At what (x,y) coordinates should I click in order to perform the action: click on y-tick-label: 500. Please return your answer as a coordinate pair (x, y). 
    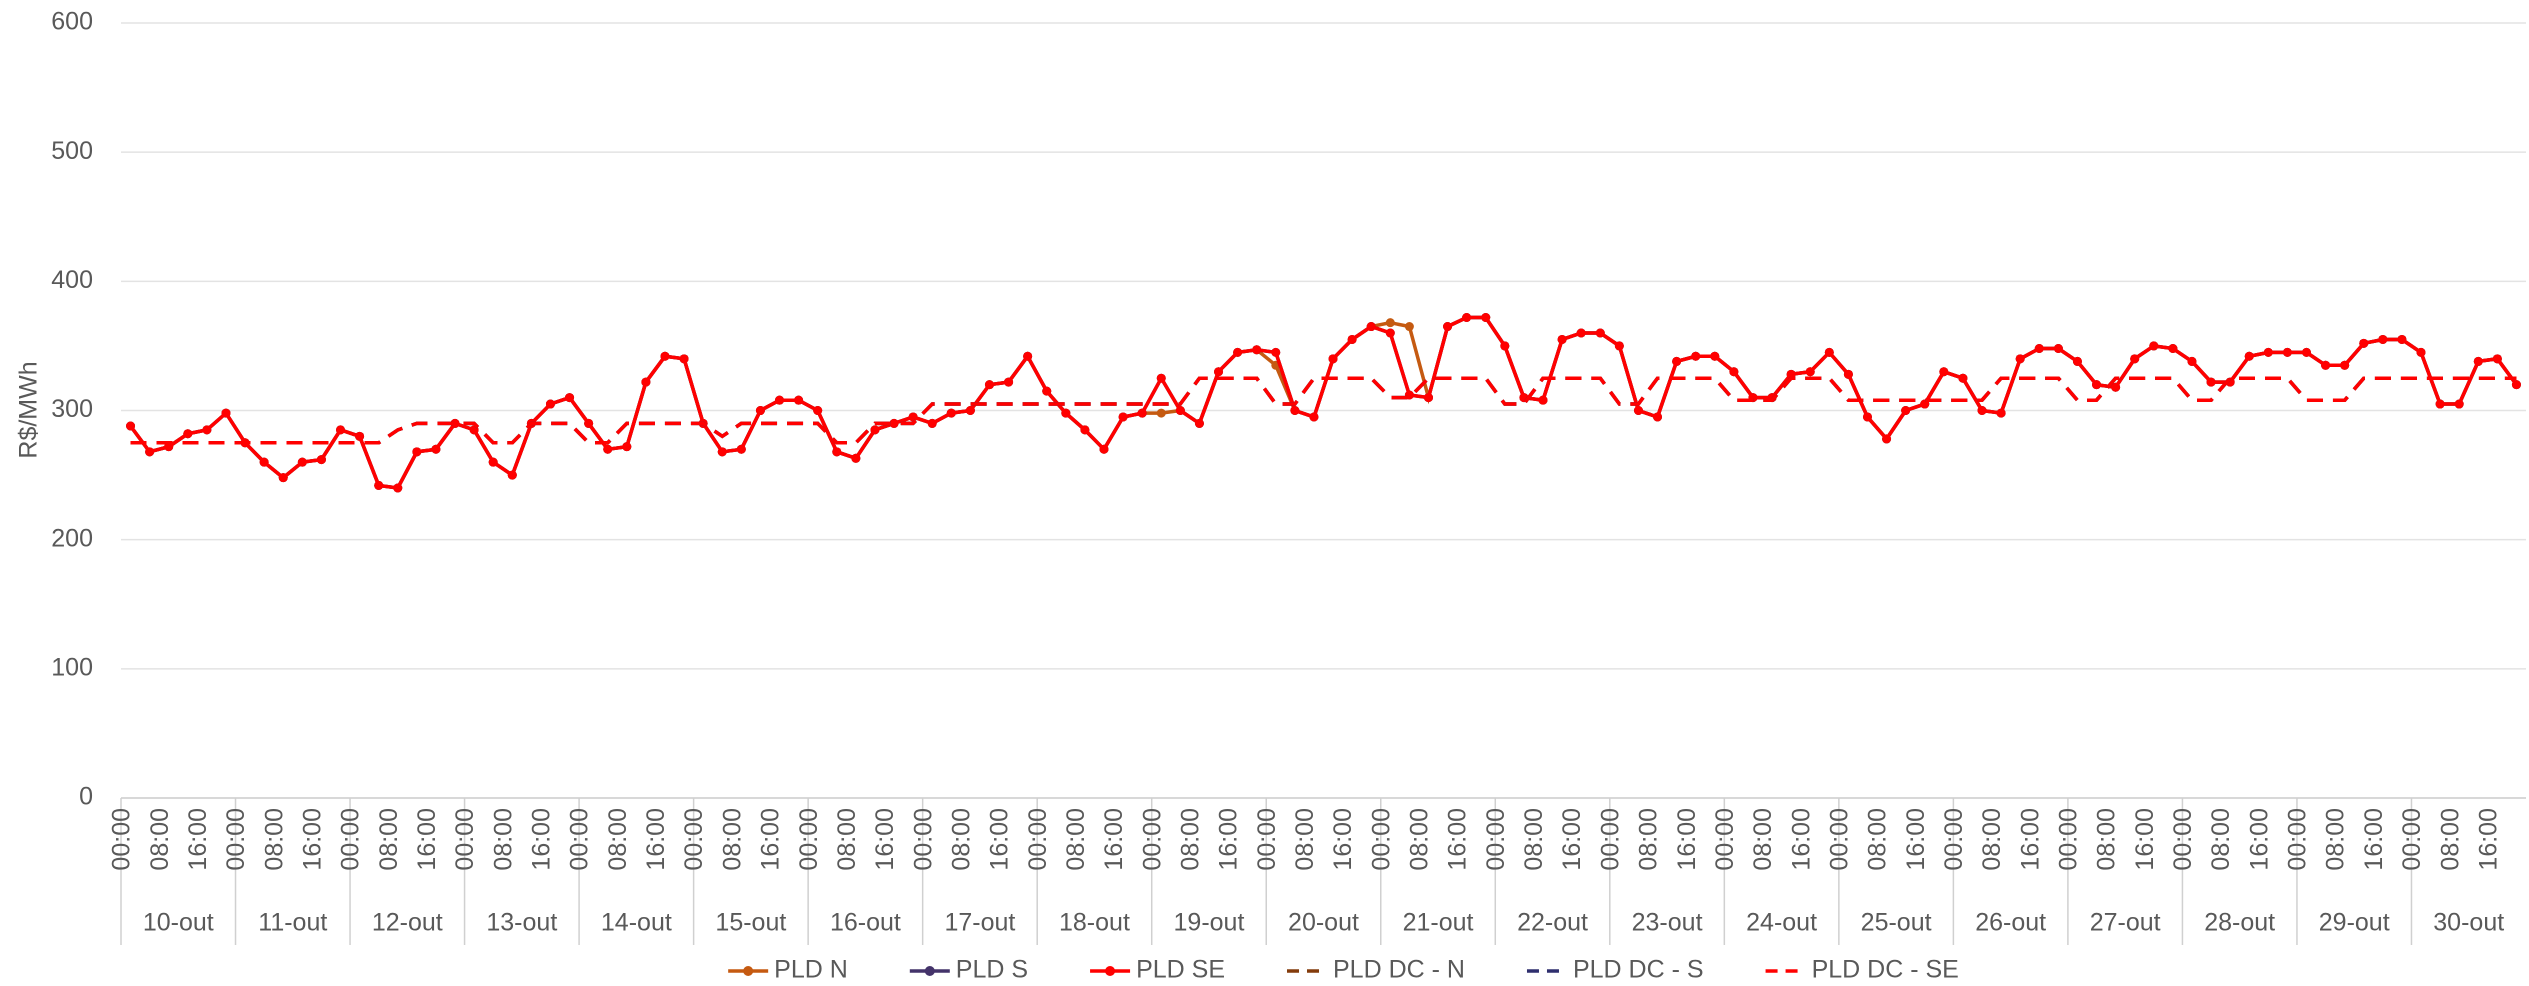
    Looking at the image, I should click on (72, 151).